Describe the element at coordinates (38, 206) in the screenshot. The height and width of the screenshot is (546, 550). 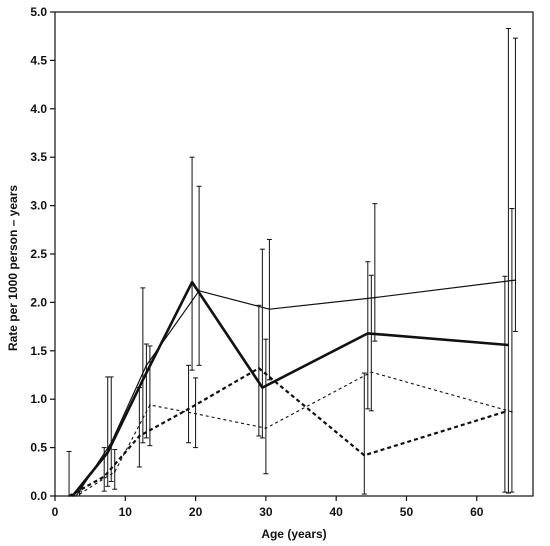
I see `y-tick-label: 3.0` at that location.